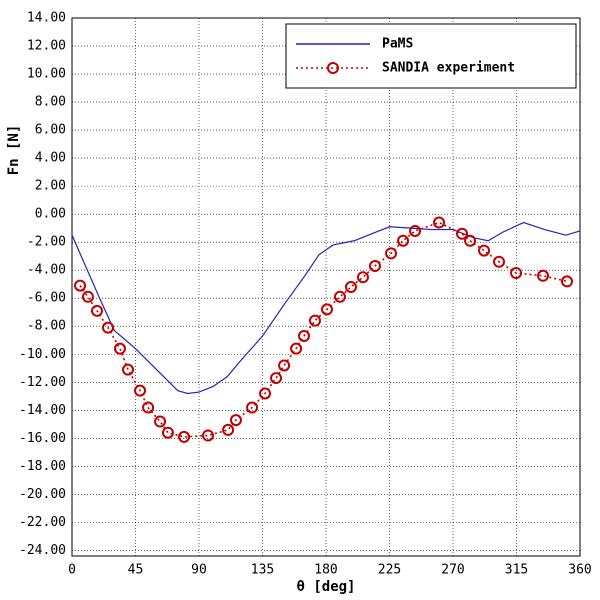 Image resolution: width=600 pixels, height=600 pixels. I want to click on y-tick-label: -4.00, so click(46, 270).